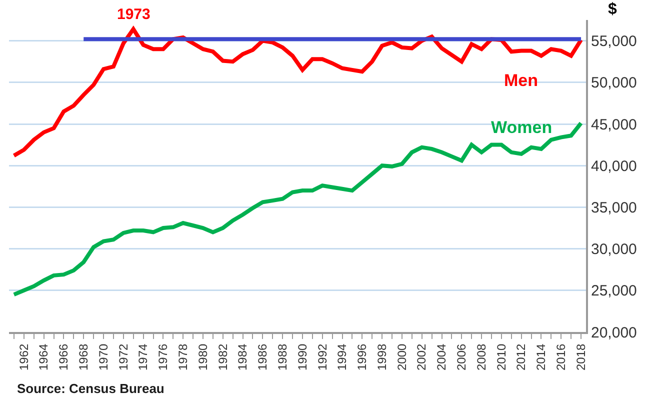 This screenshot has height=403, width=652. Describe the element at coordinates (441, 357) in the screenshot. I see `x-tick-label: 2004` at that location.